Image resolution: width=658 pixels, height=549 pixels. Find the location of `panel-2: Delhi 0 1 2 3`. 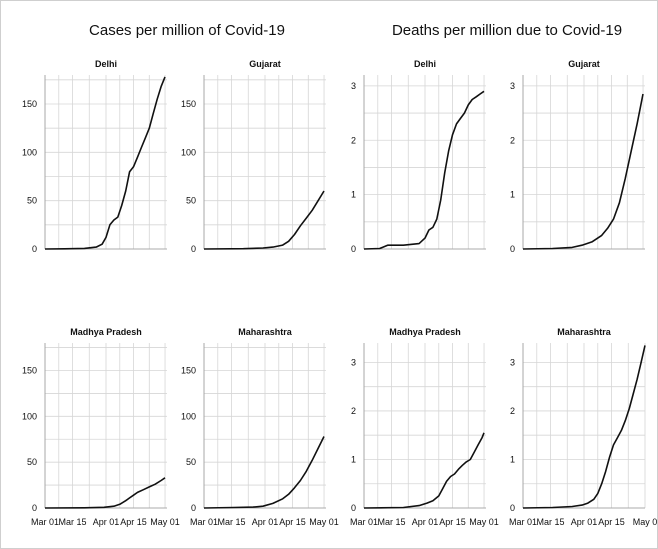

panel-2: Delhi 0 1 2 3 is located at coordinates (418, 156).